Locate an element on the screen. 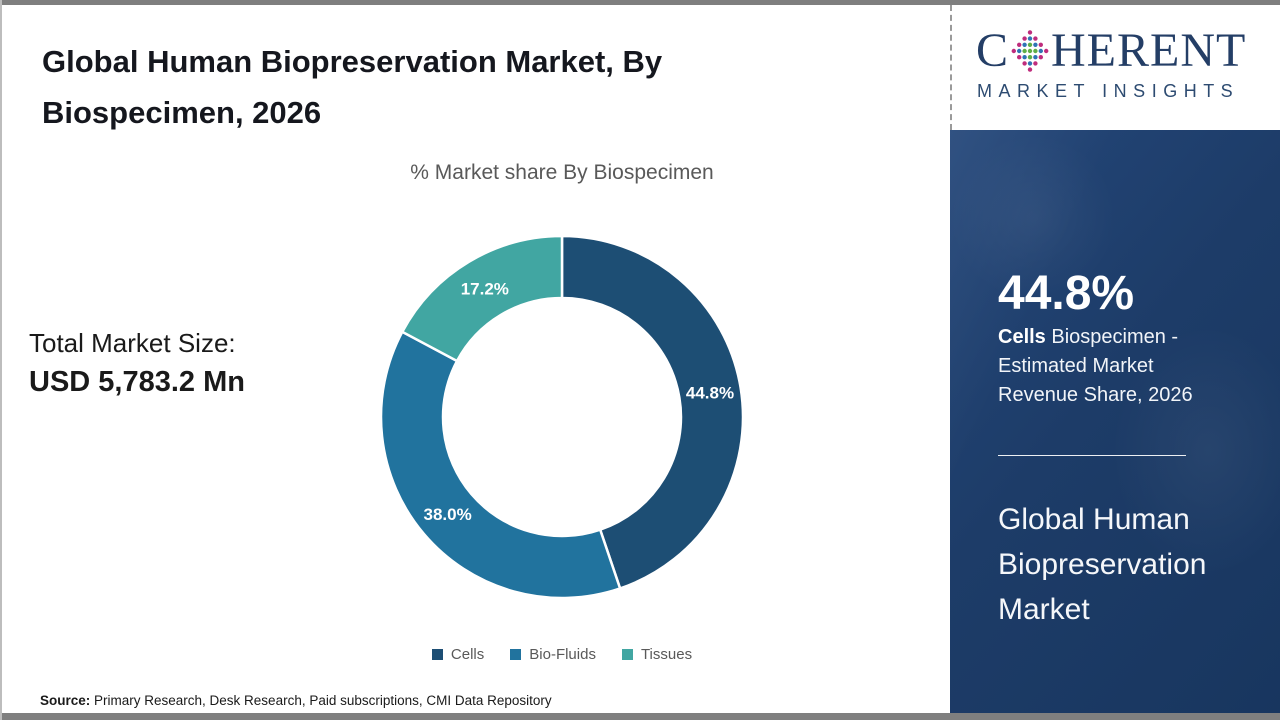 The width and height of the screenshot is (1280, 720). chart-title: % Market share By Biospecimen is located at coordinates (562, 172).